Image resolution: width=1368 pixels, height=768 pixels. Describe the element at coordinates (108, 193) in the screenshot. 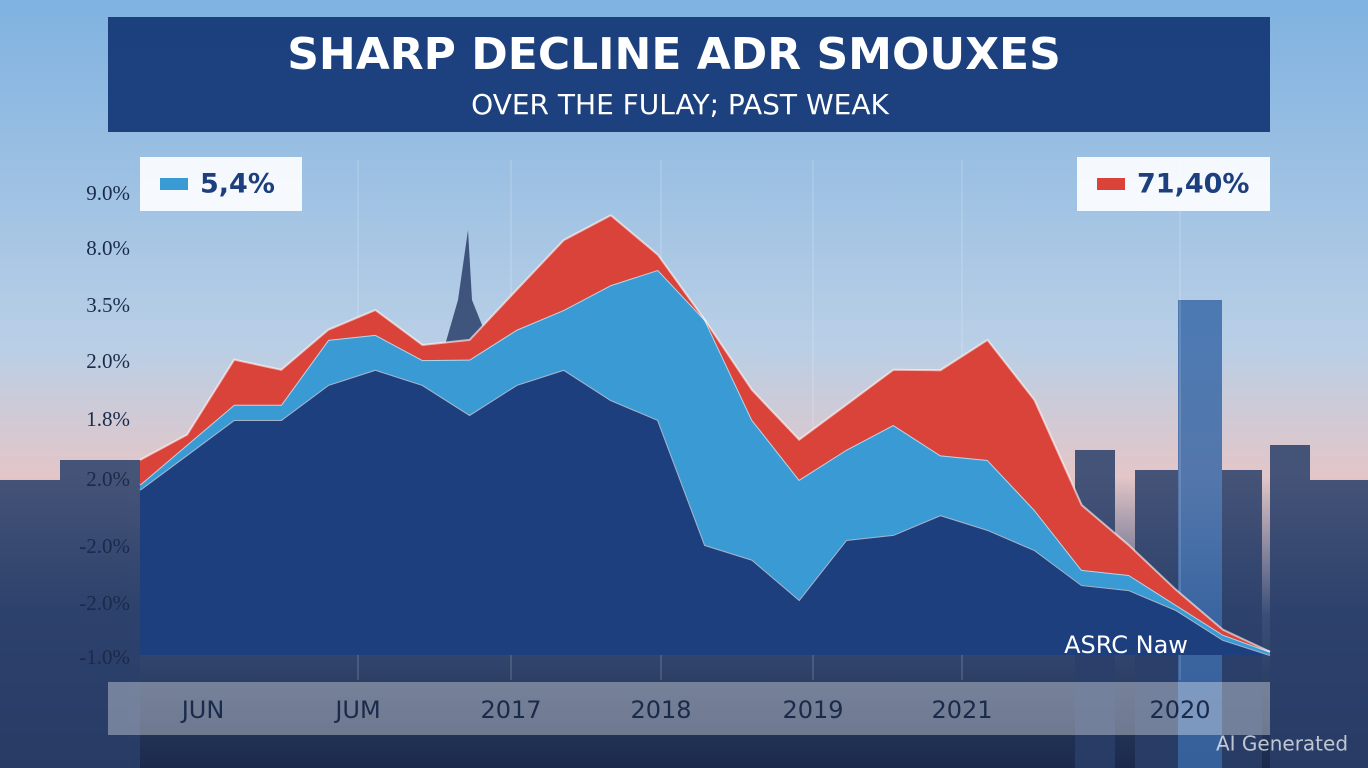

I see `y-axis-label: 9.0%` at that location.